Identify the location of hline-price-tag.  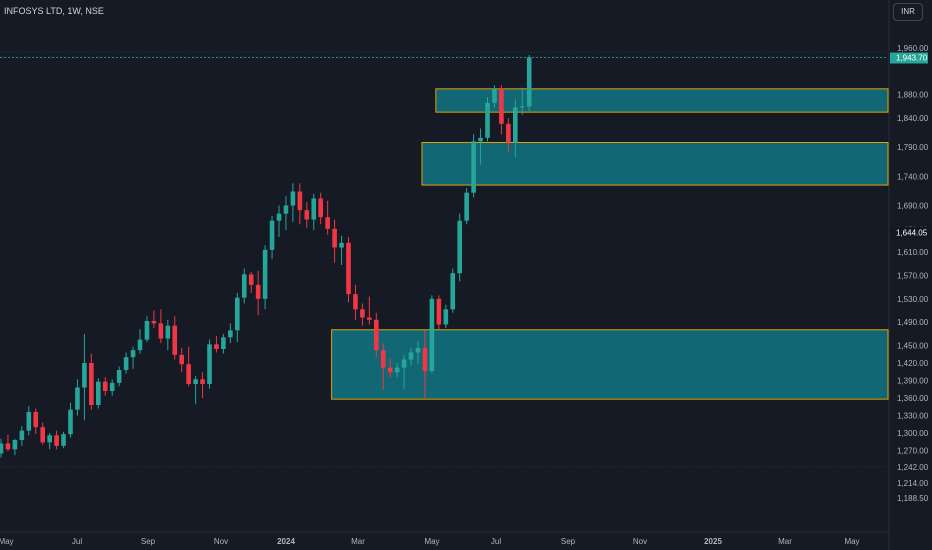
(910, 232).